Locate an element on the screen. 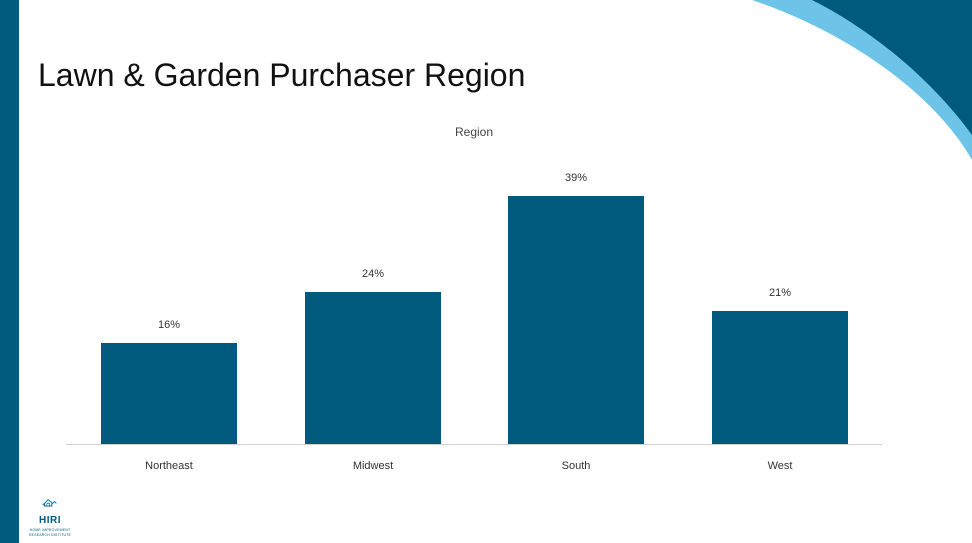  chart-title: Region is located at coordinates (474, 132).